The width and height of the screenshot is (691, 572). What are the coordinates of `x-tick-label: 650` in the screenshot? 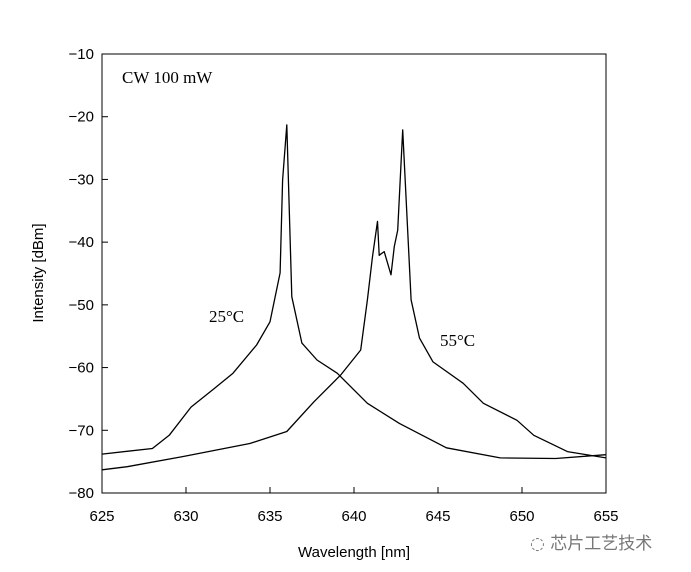 It's located at (521, 516).